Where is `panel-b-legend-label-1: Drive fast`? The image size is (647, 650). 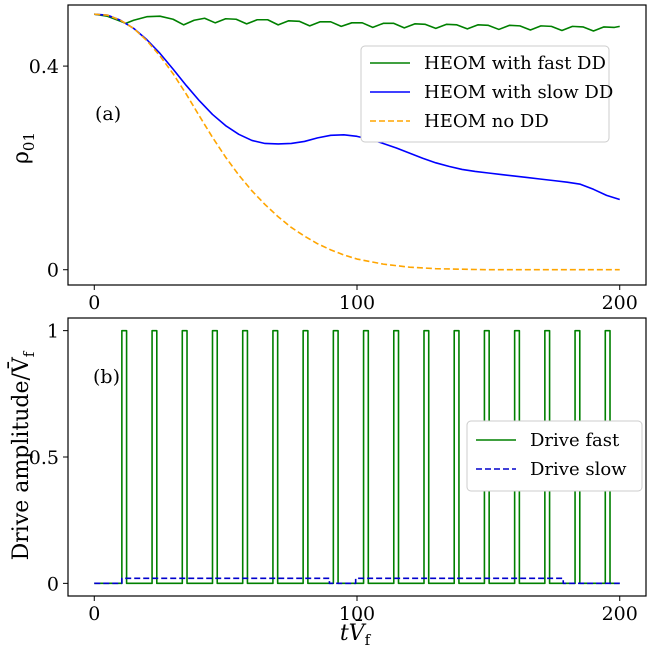
panel-b-legend-label-1: Drive fast is located at coordinates (575, 440).